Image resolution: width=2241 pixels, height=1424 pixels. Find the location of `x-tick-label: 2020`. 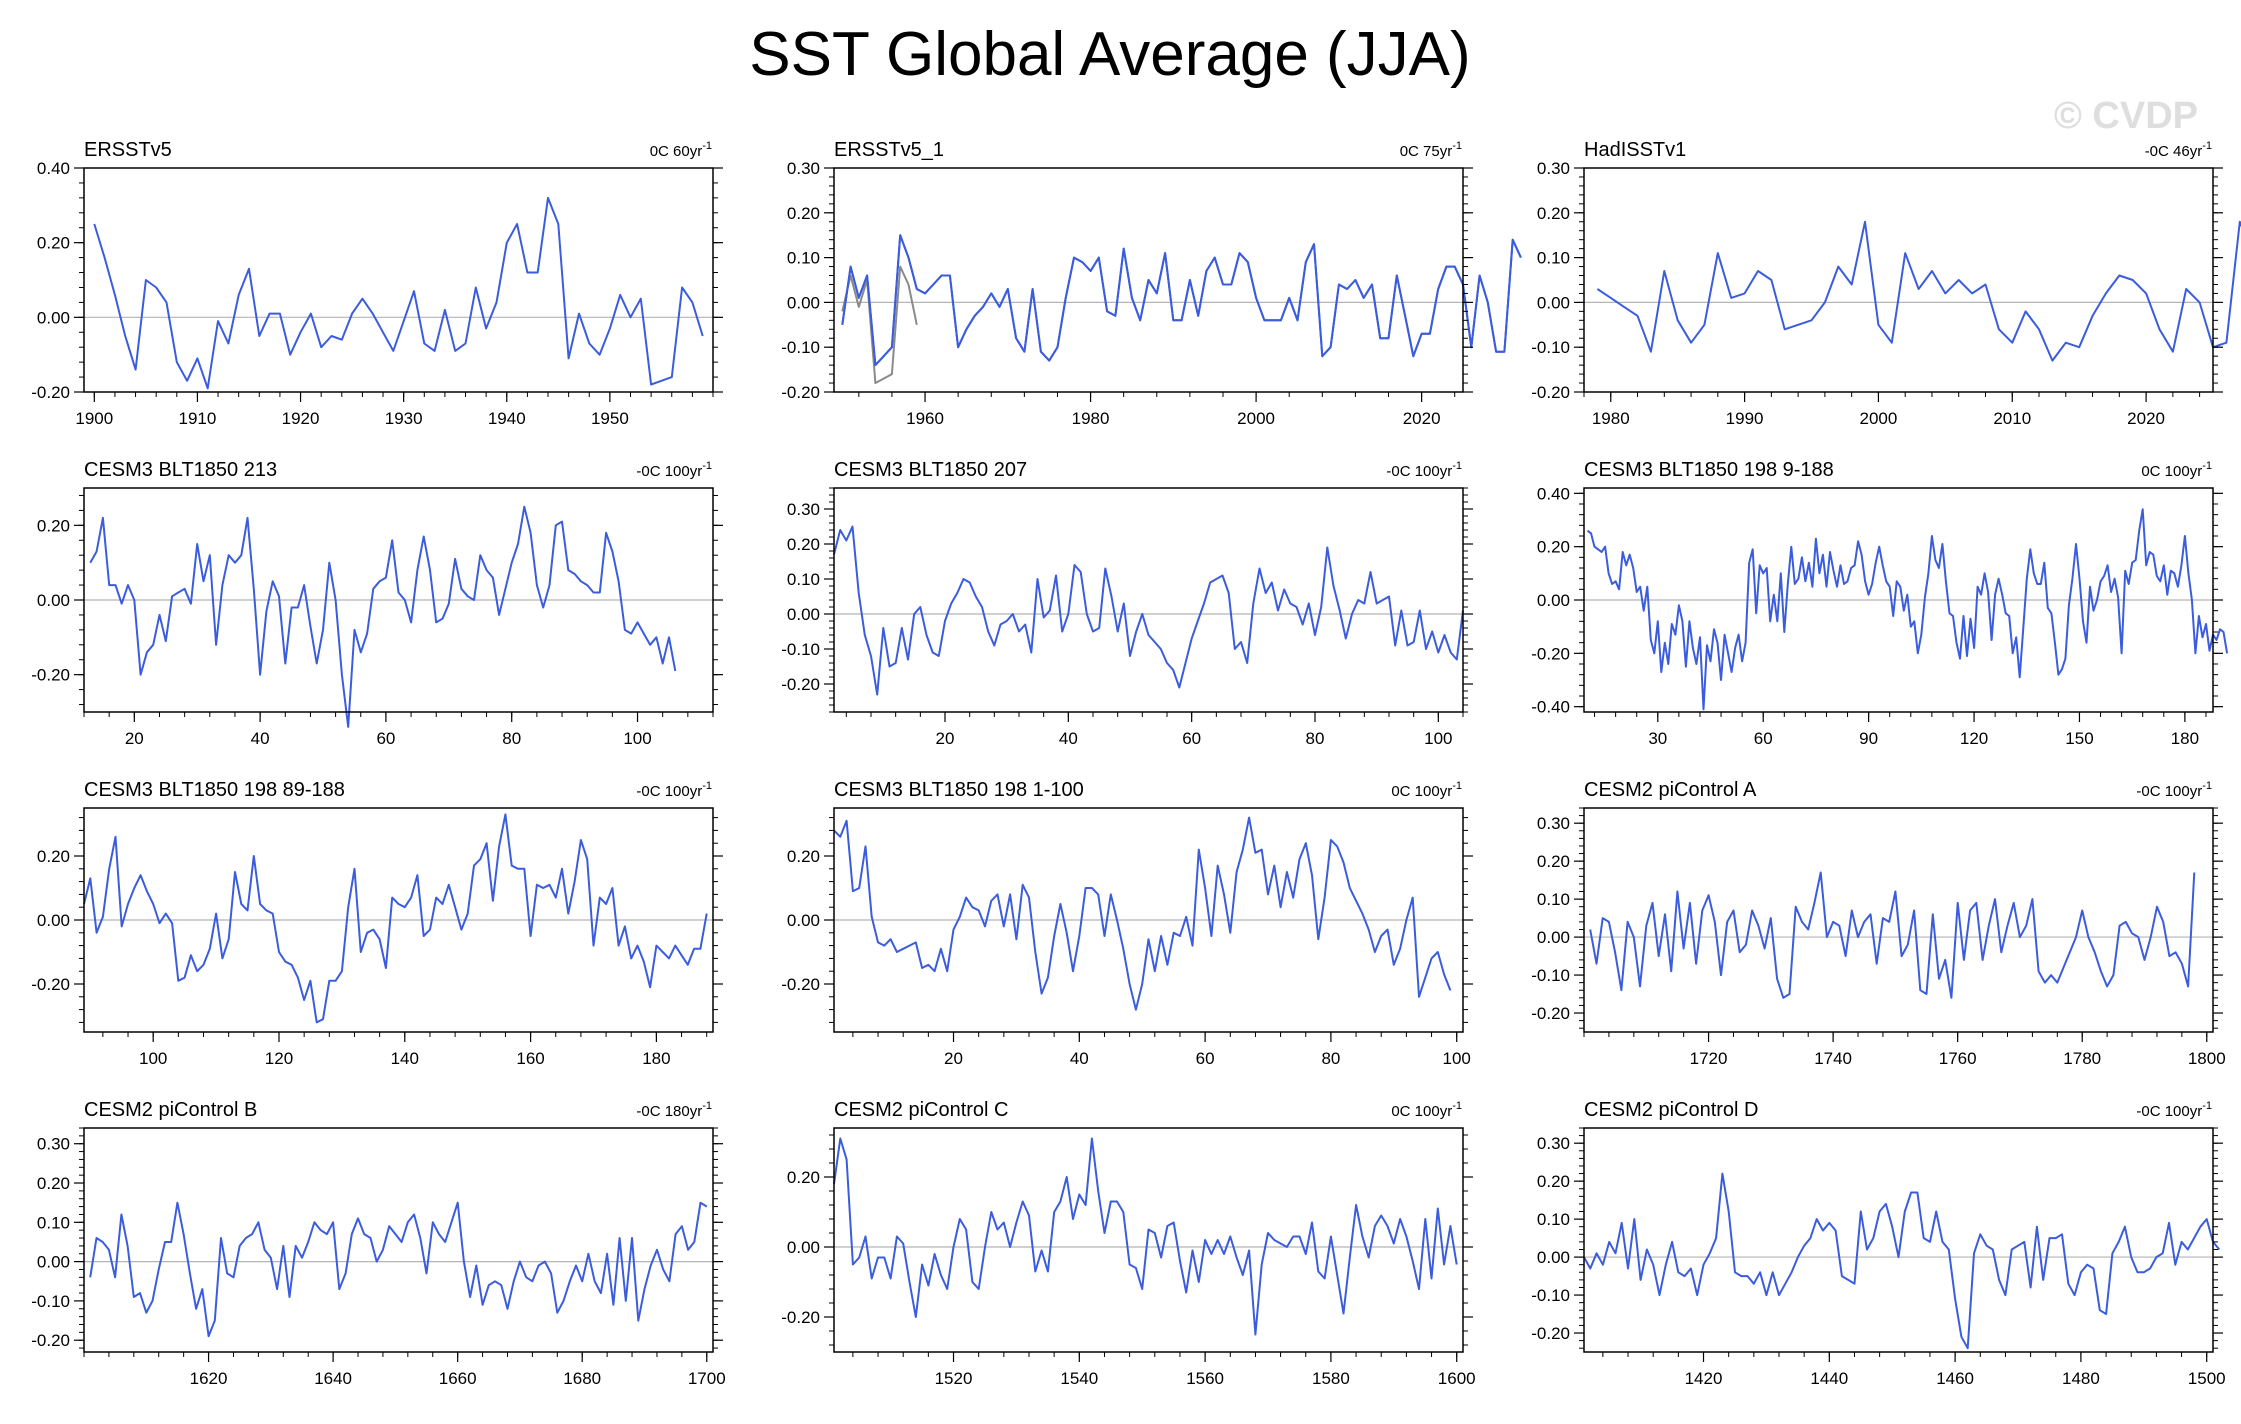

x-tick-label: 2020 is located at coordinates (2146, 418).